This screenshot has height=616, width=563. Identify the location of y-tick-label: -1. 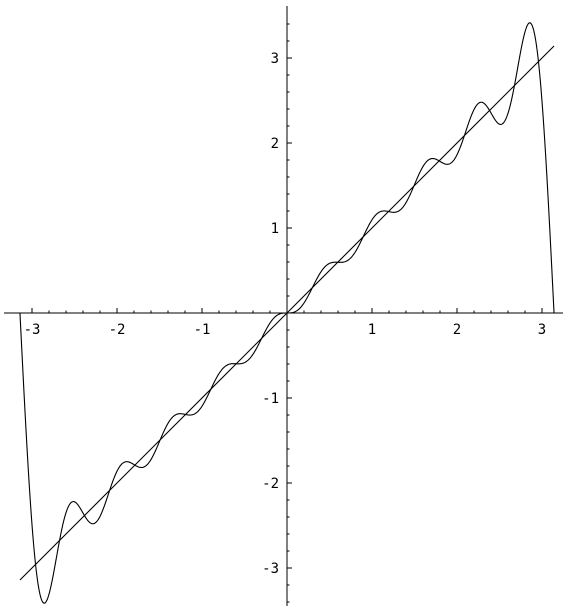
(270, 399).